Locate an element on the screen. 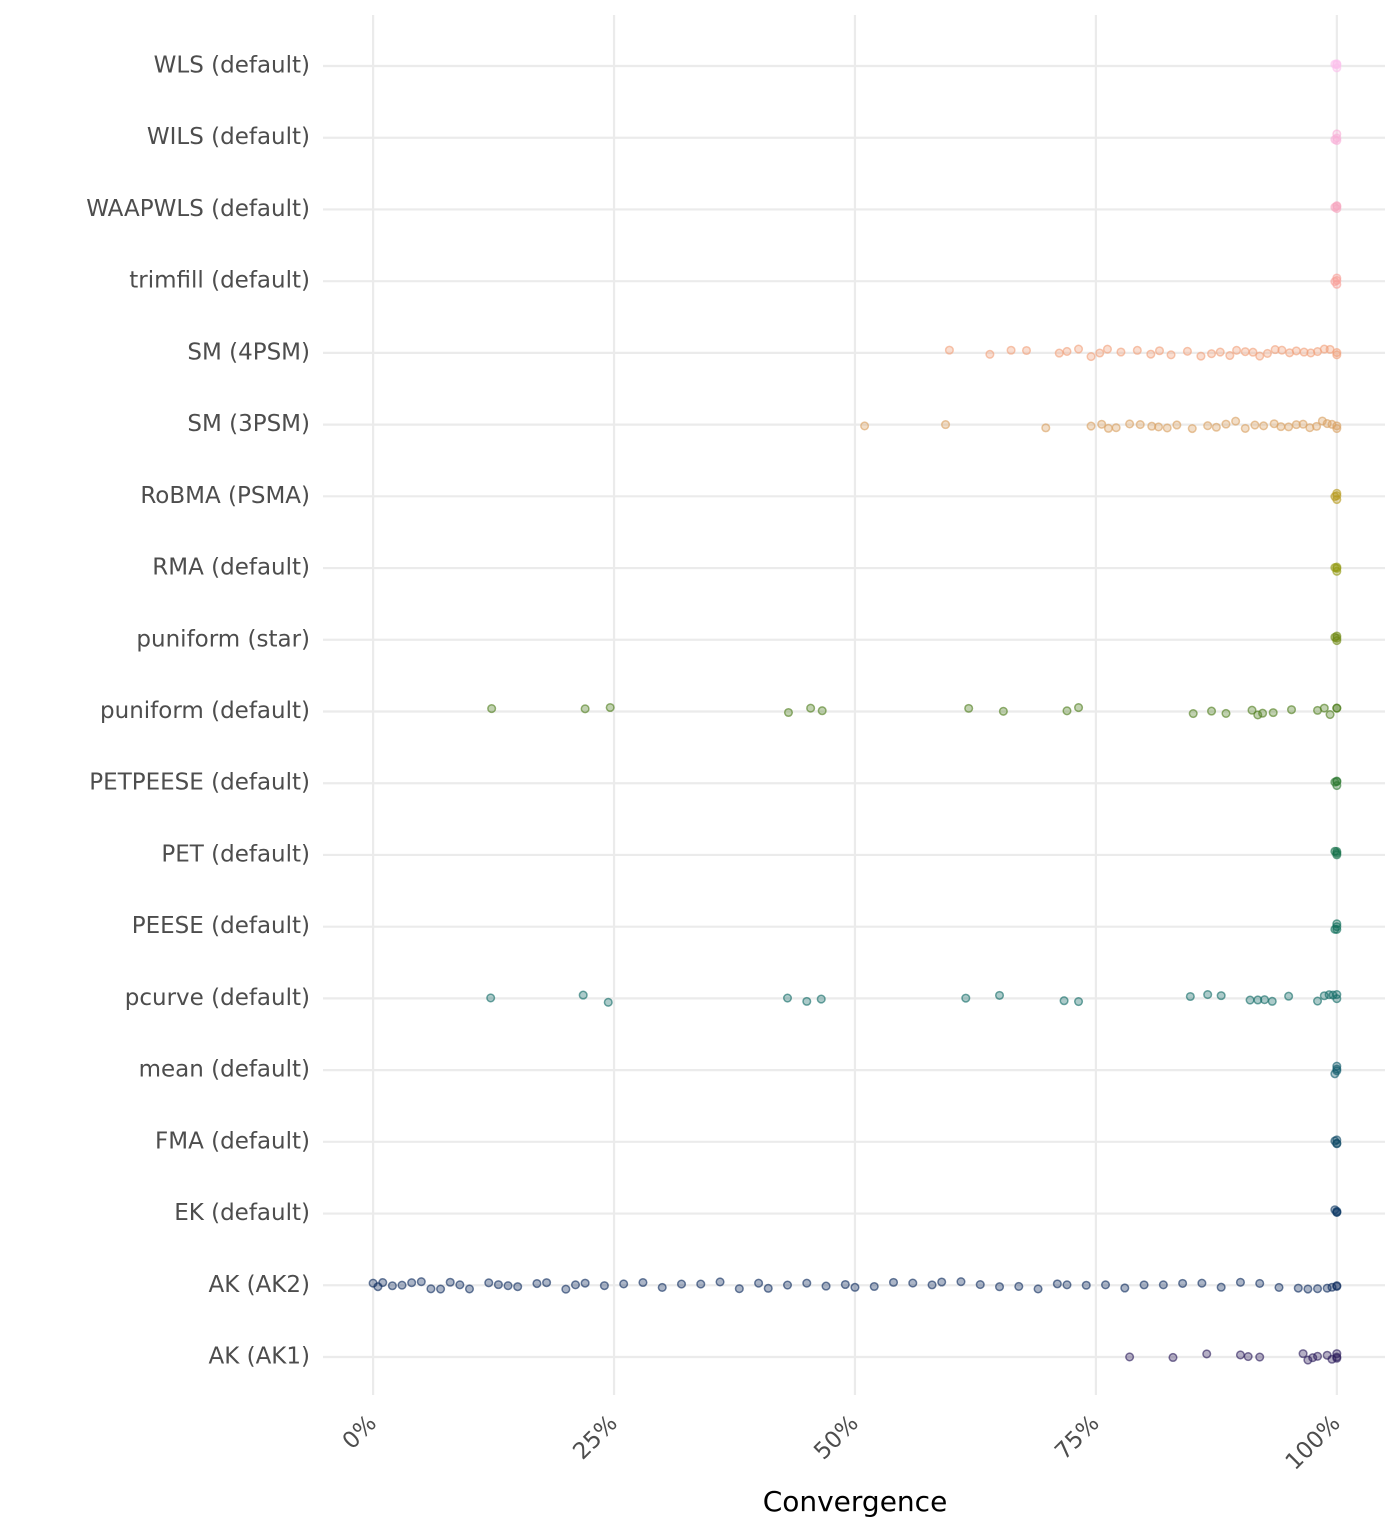  y-tick-label: EK (default) is located at coordinates (242, 1213).